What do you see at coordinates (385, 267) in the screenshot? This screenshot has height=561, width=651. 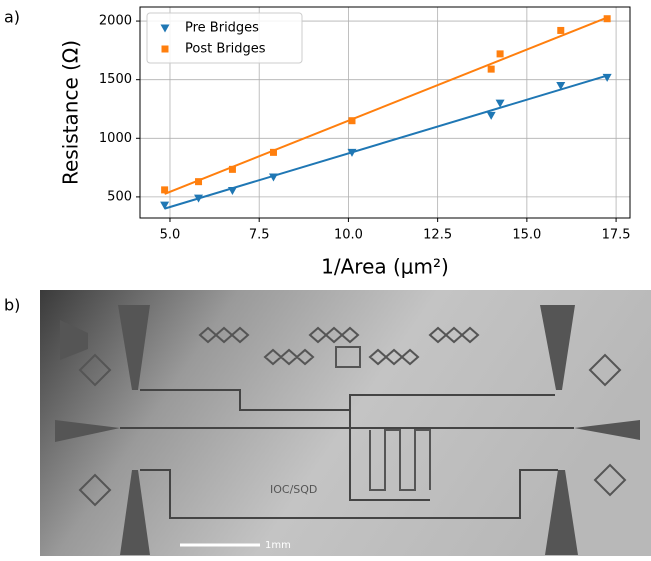 I see `x-axis-label: 1/Area (μm²)` at bounding box center [385, 267].